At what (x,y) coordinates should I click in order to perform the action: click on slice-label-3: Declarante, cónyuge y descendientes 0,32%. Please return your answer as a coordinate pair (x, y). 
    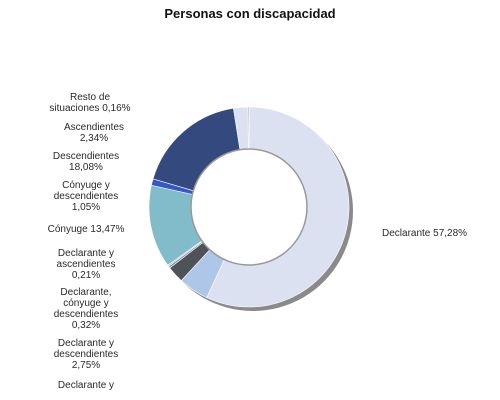
    Looking at the image, I should click on (86, 309).